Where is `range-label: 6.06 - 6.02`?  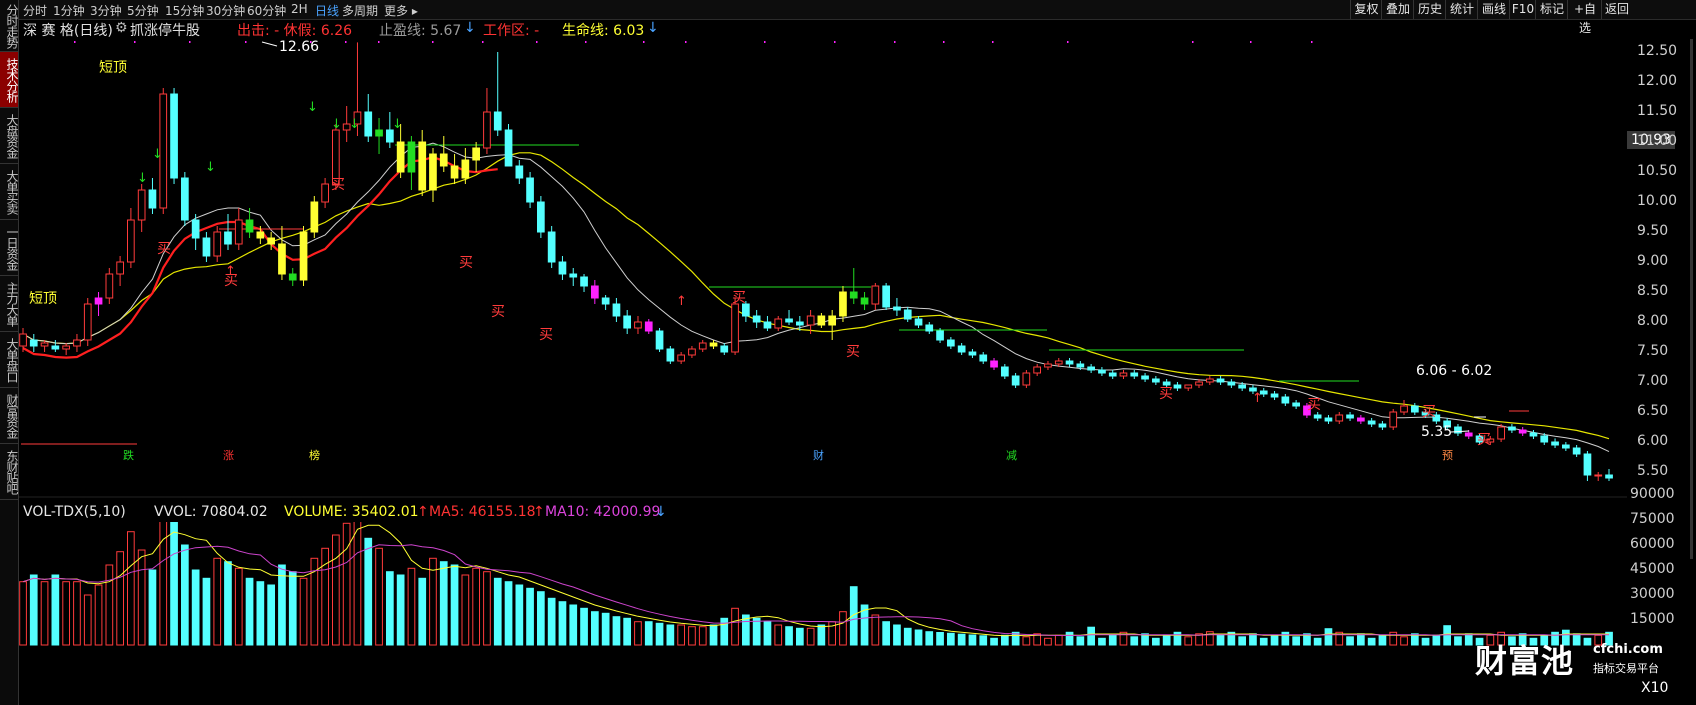 range-label: 6.06 - 6.02 is located at coordinates (1454, 371).